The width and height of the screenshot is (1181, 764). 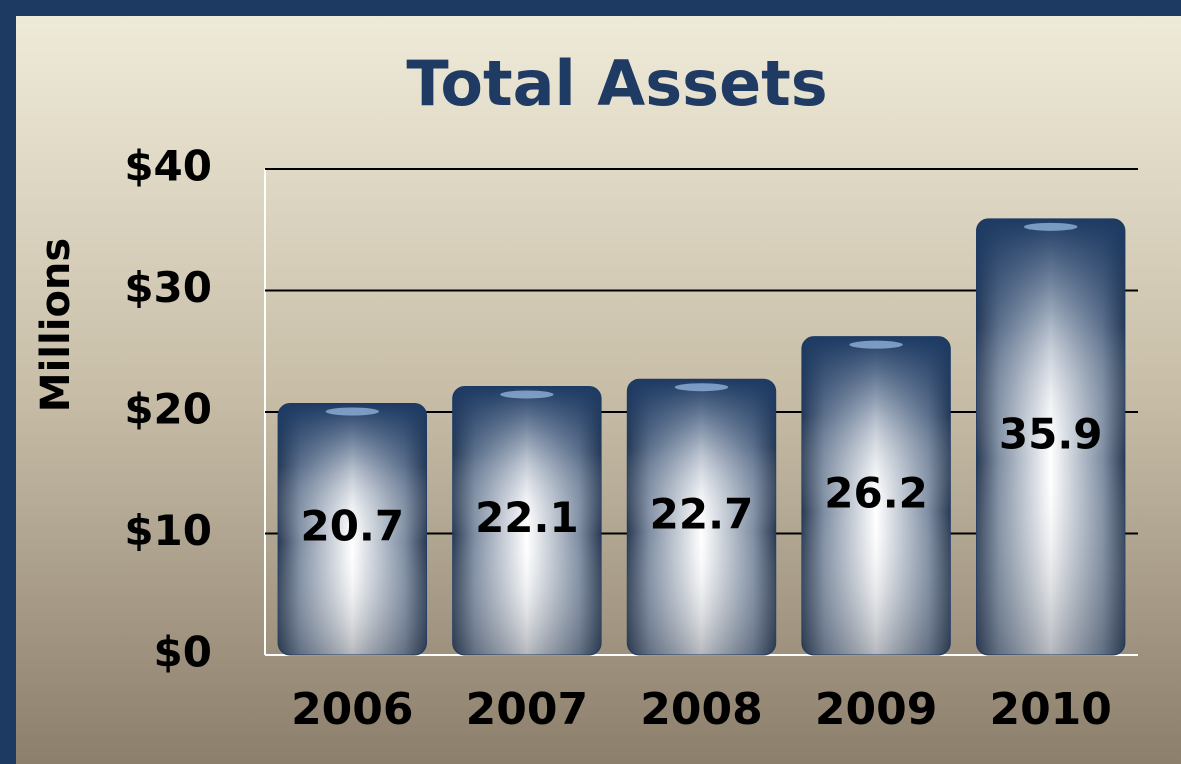 I want to click on data-label: 20.7, so click(x=352, y=526).